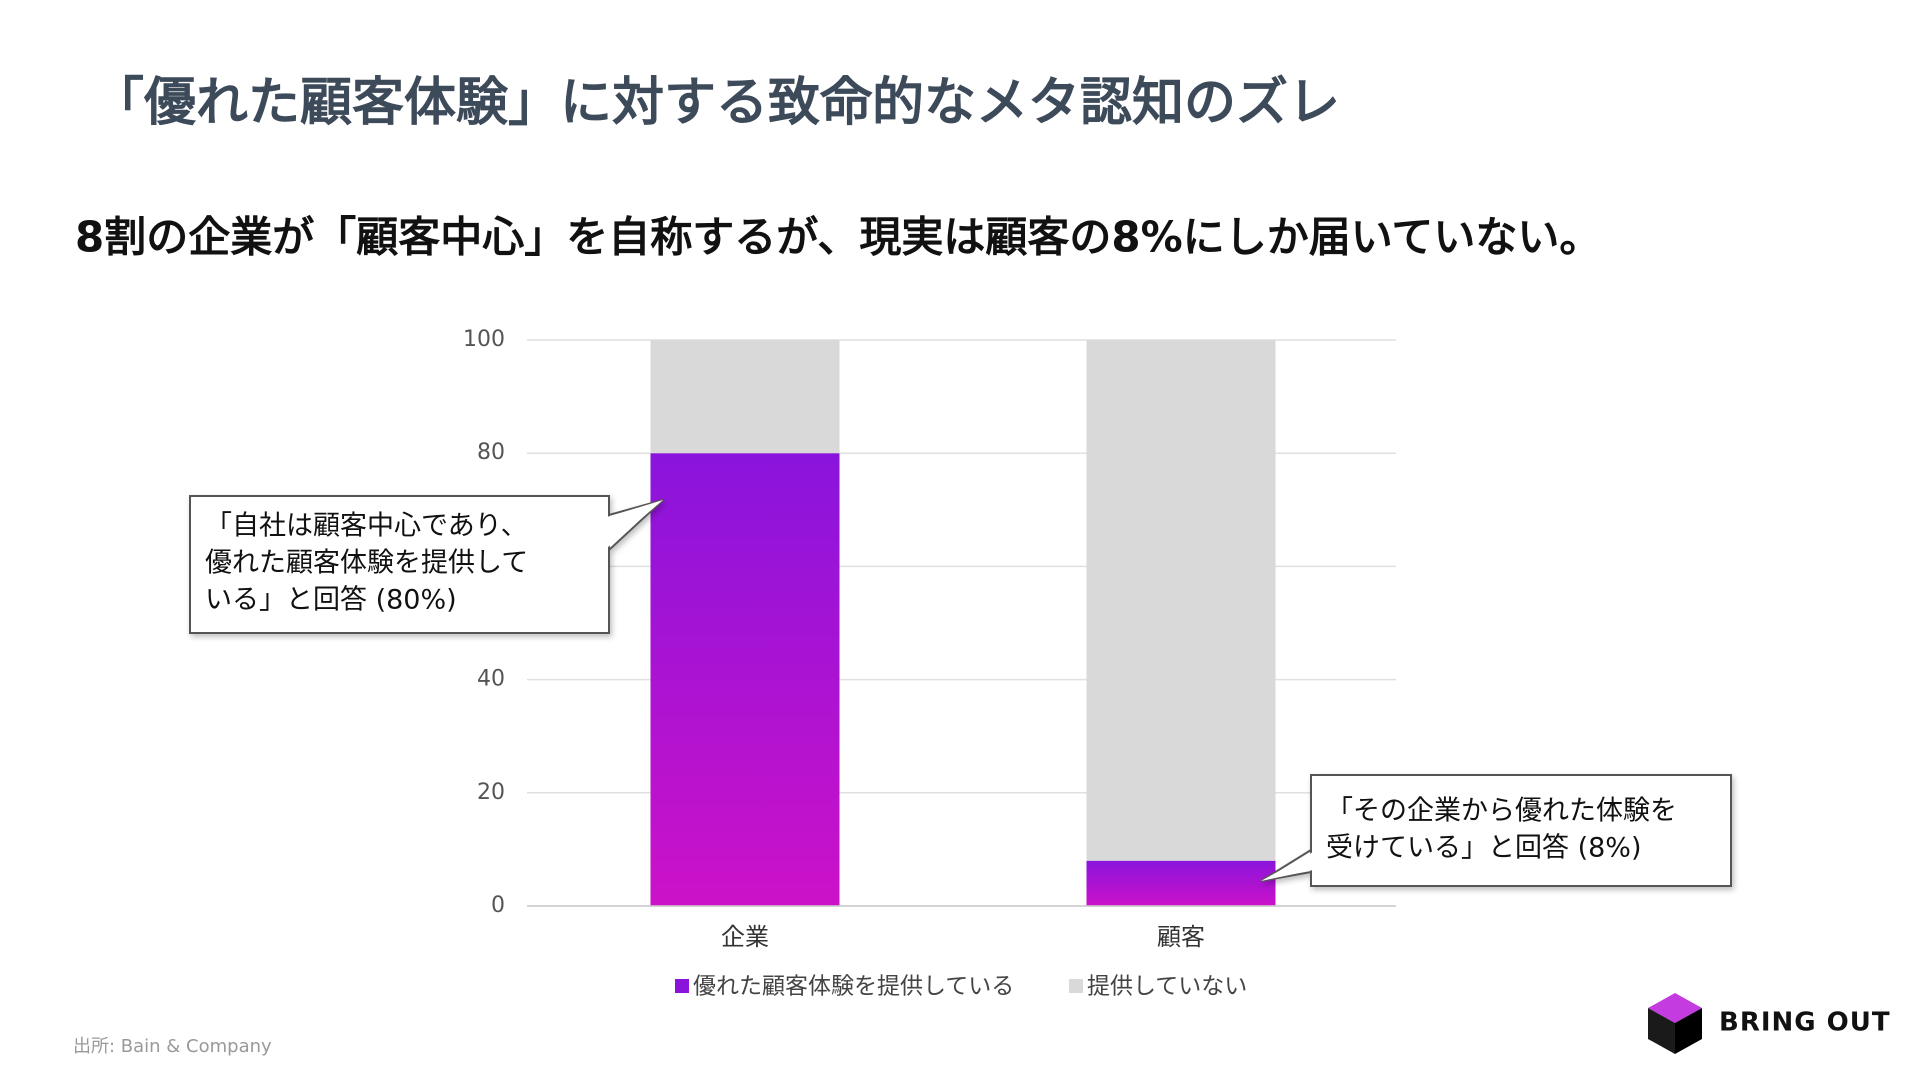 This screenshot has width=1920, height=1080. Describe the element at coordinates (491, 792) in the screenshot. I see `y-tick-label: 20` at that location.